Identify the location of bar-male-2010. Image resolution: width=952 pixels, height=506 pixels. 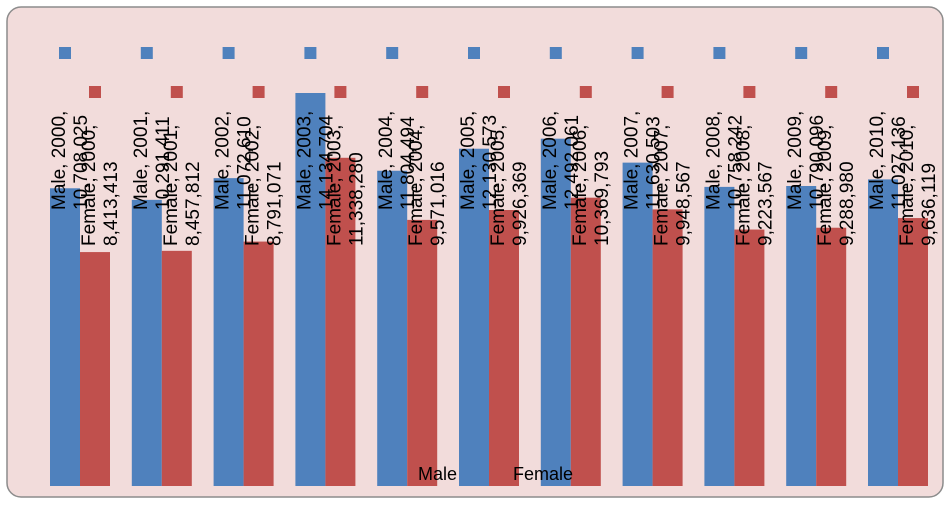
(883, 332).